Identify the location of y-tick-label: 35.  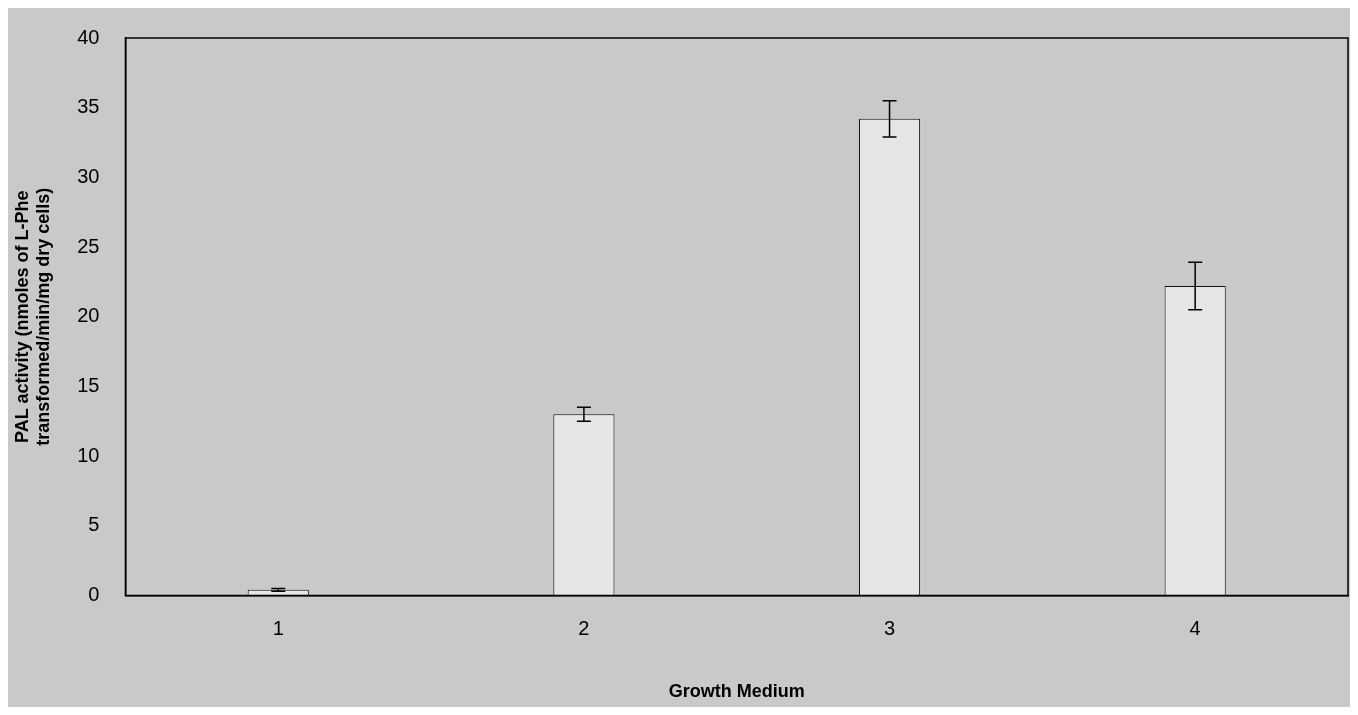
(88, 106).